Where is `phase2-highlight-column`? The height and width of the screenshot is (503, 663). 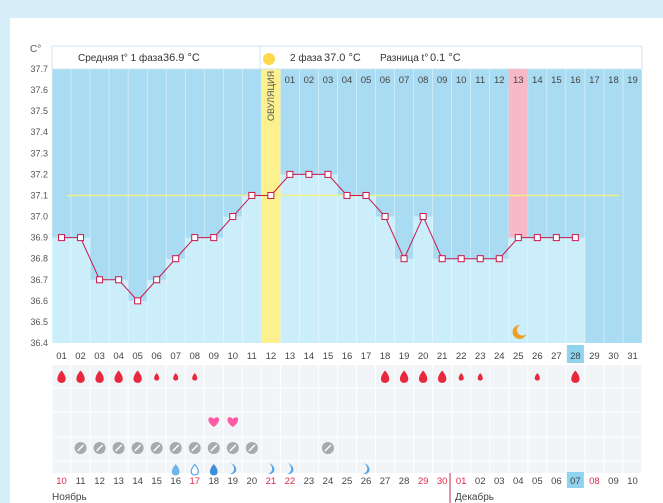
phase2-highlight-column is located at coordinates (518, 153).